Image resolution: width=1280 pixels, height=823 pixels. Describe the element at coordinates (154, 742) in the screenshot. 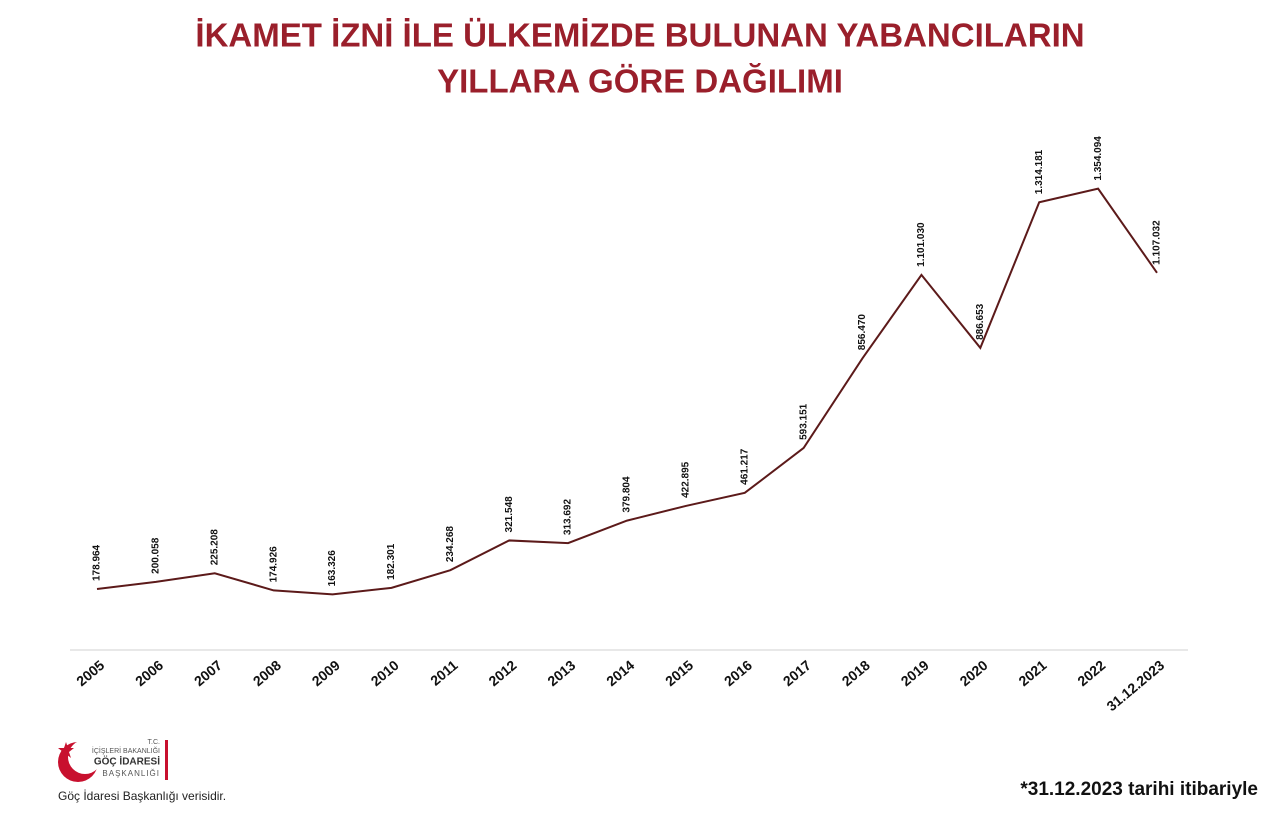

I see `logo-text: T.C.` at that location.